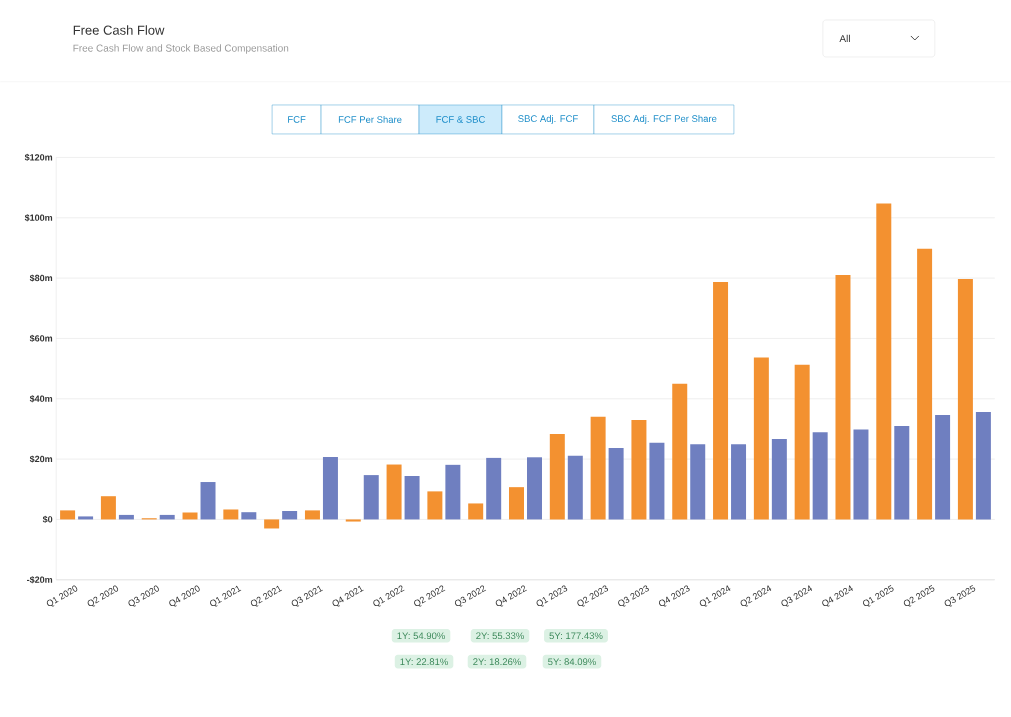 This screenshot has width=1011, height=717. Describe the element at coordinates (62, 596) in the screenshot. I see `x-tick-label: Q1 2020` at that location.